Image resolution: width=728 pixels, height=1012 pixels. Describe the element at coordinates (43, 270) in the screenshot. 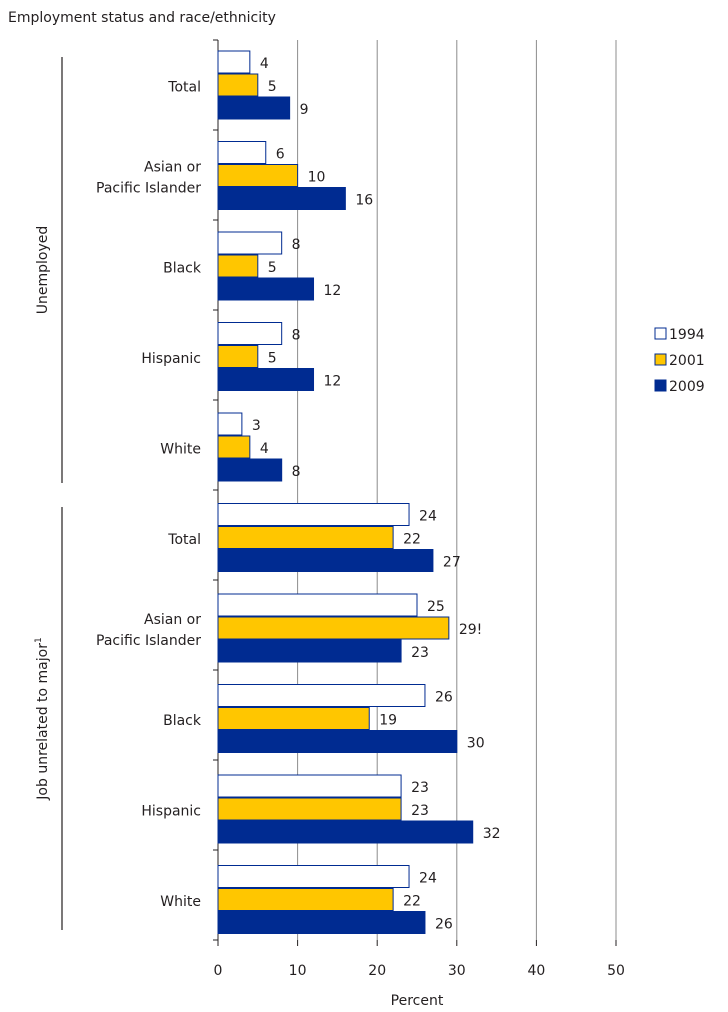

I see `group-label: Unemployed` at that location.